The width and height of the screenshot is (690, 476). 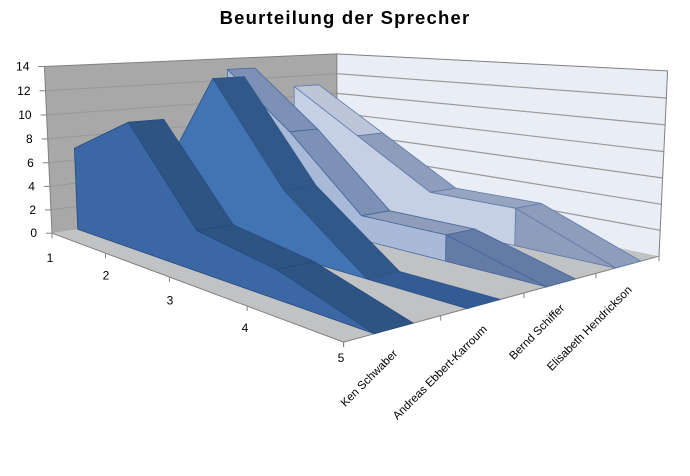 What do you see at coordinates (25, 115) in the screenshot?
I see `svg-text: 10` at bounding box center [25, 115].